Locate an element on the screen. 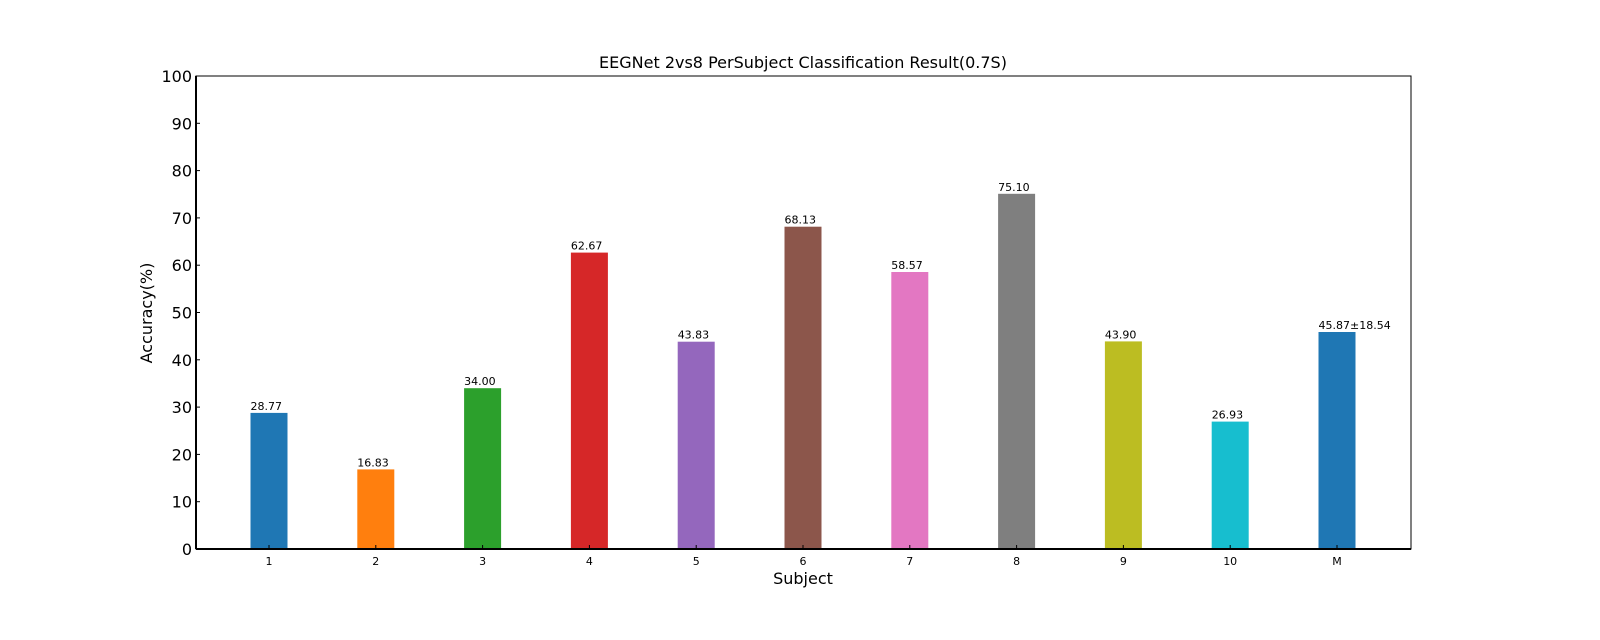 The width and height of the screenshot is (1600, 640). y-tick-label-30: 30 is located at coordinates (182, 407).